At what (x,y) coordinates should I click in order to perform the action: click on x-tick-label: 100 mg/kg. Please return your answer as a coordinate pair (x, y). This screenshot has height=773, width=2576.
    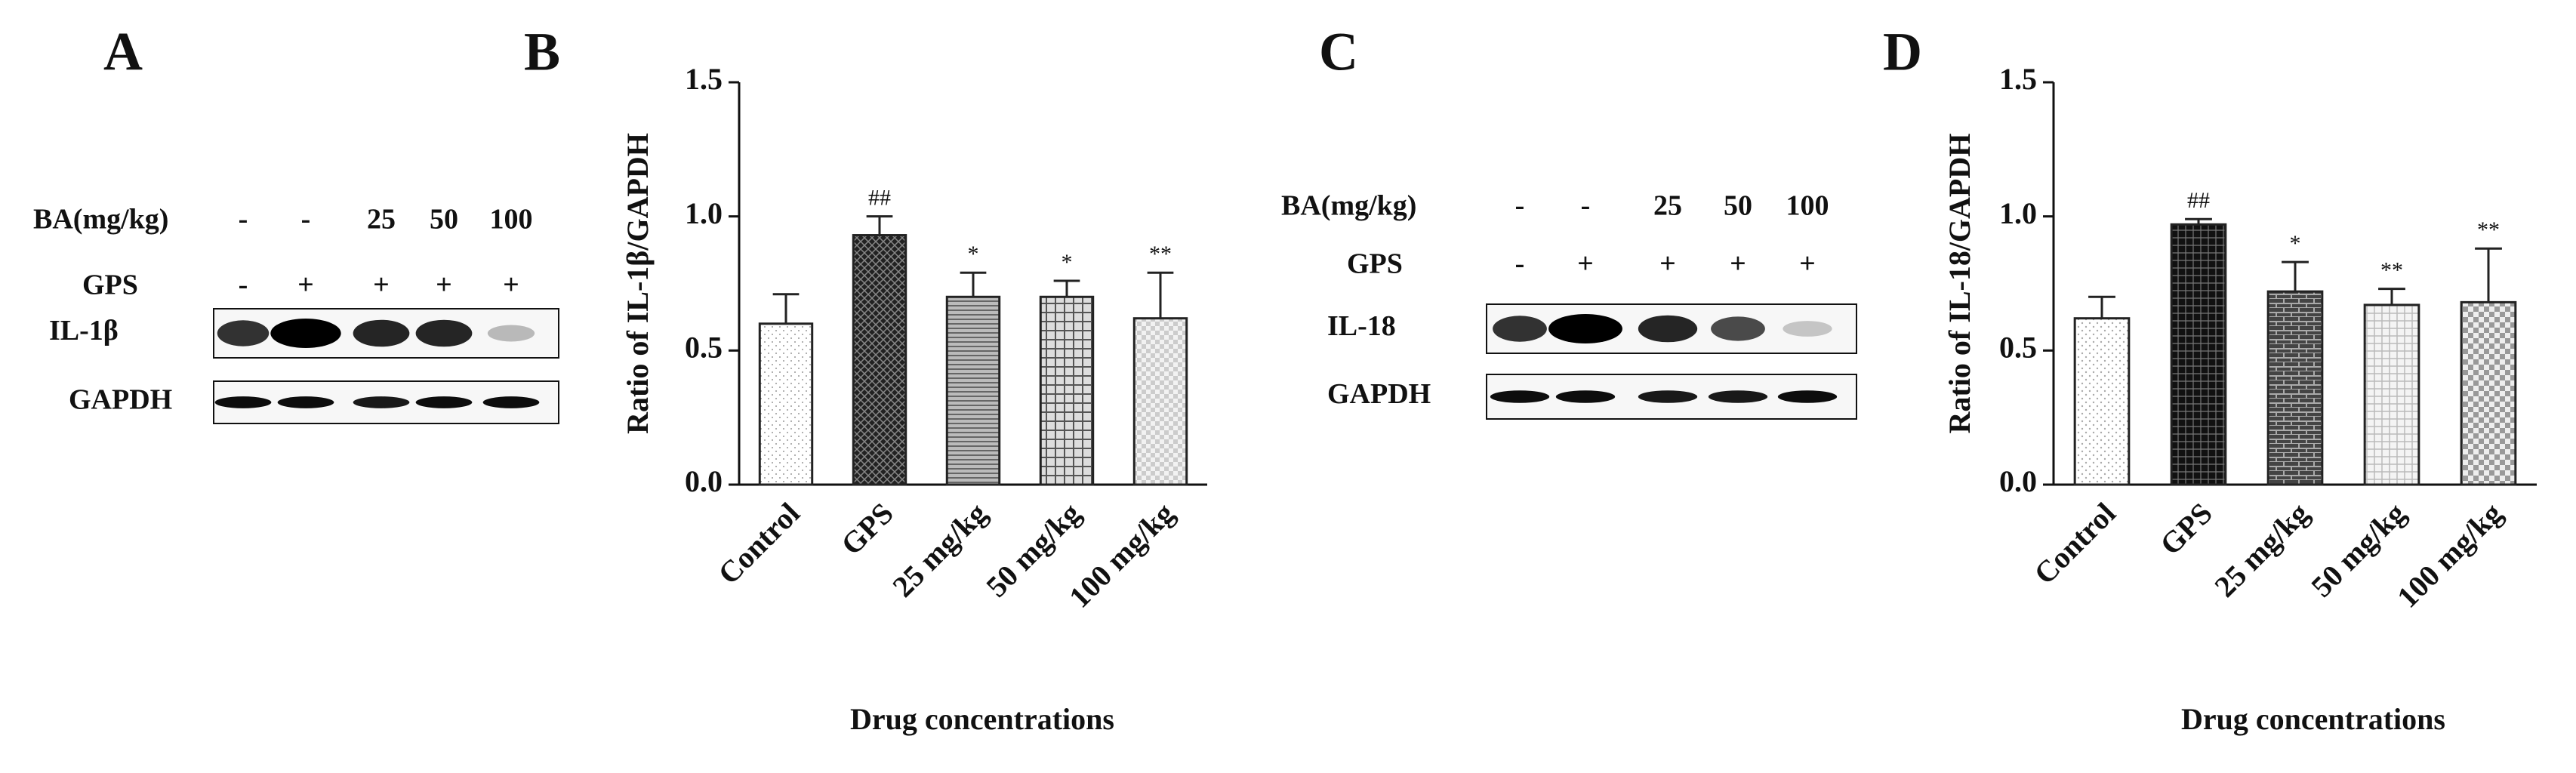
    Looking at the image, I should click on (2449, 555).